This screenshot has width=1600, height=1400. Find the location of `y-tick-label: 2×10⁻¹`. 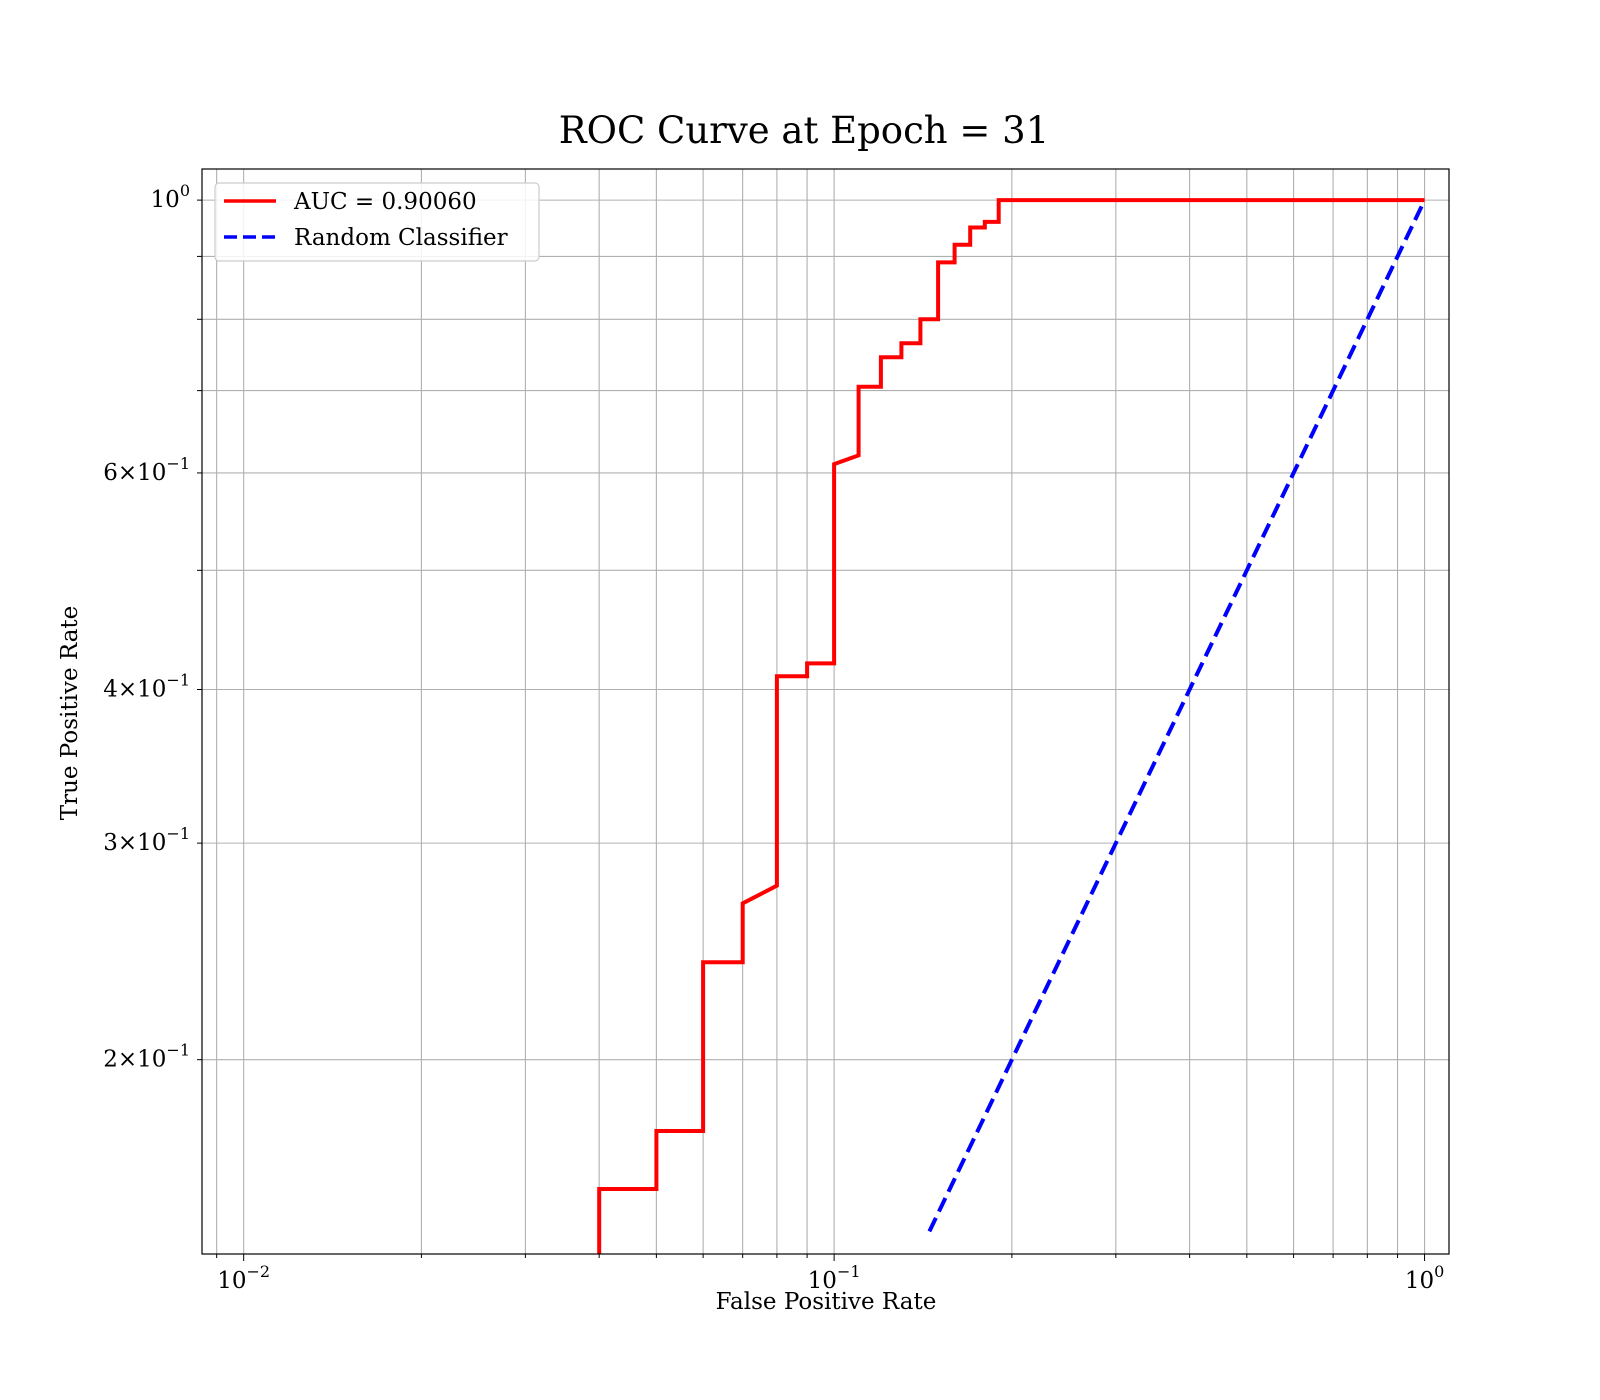

y-tick-label: 2×10⁻¹ is located at coordinates (146, 1057).